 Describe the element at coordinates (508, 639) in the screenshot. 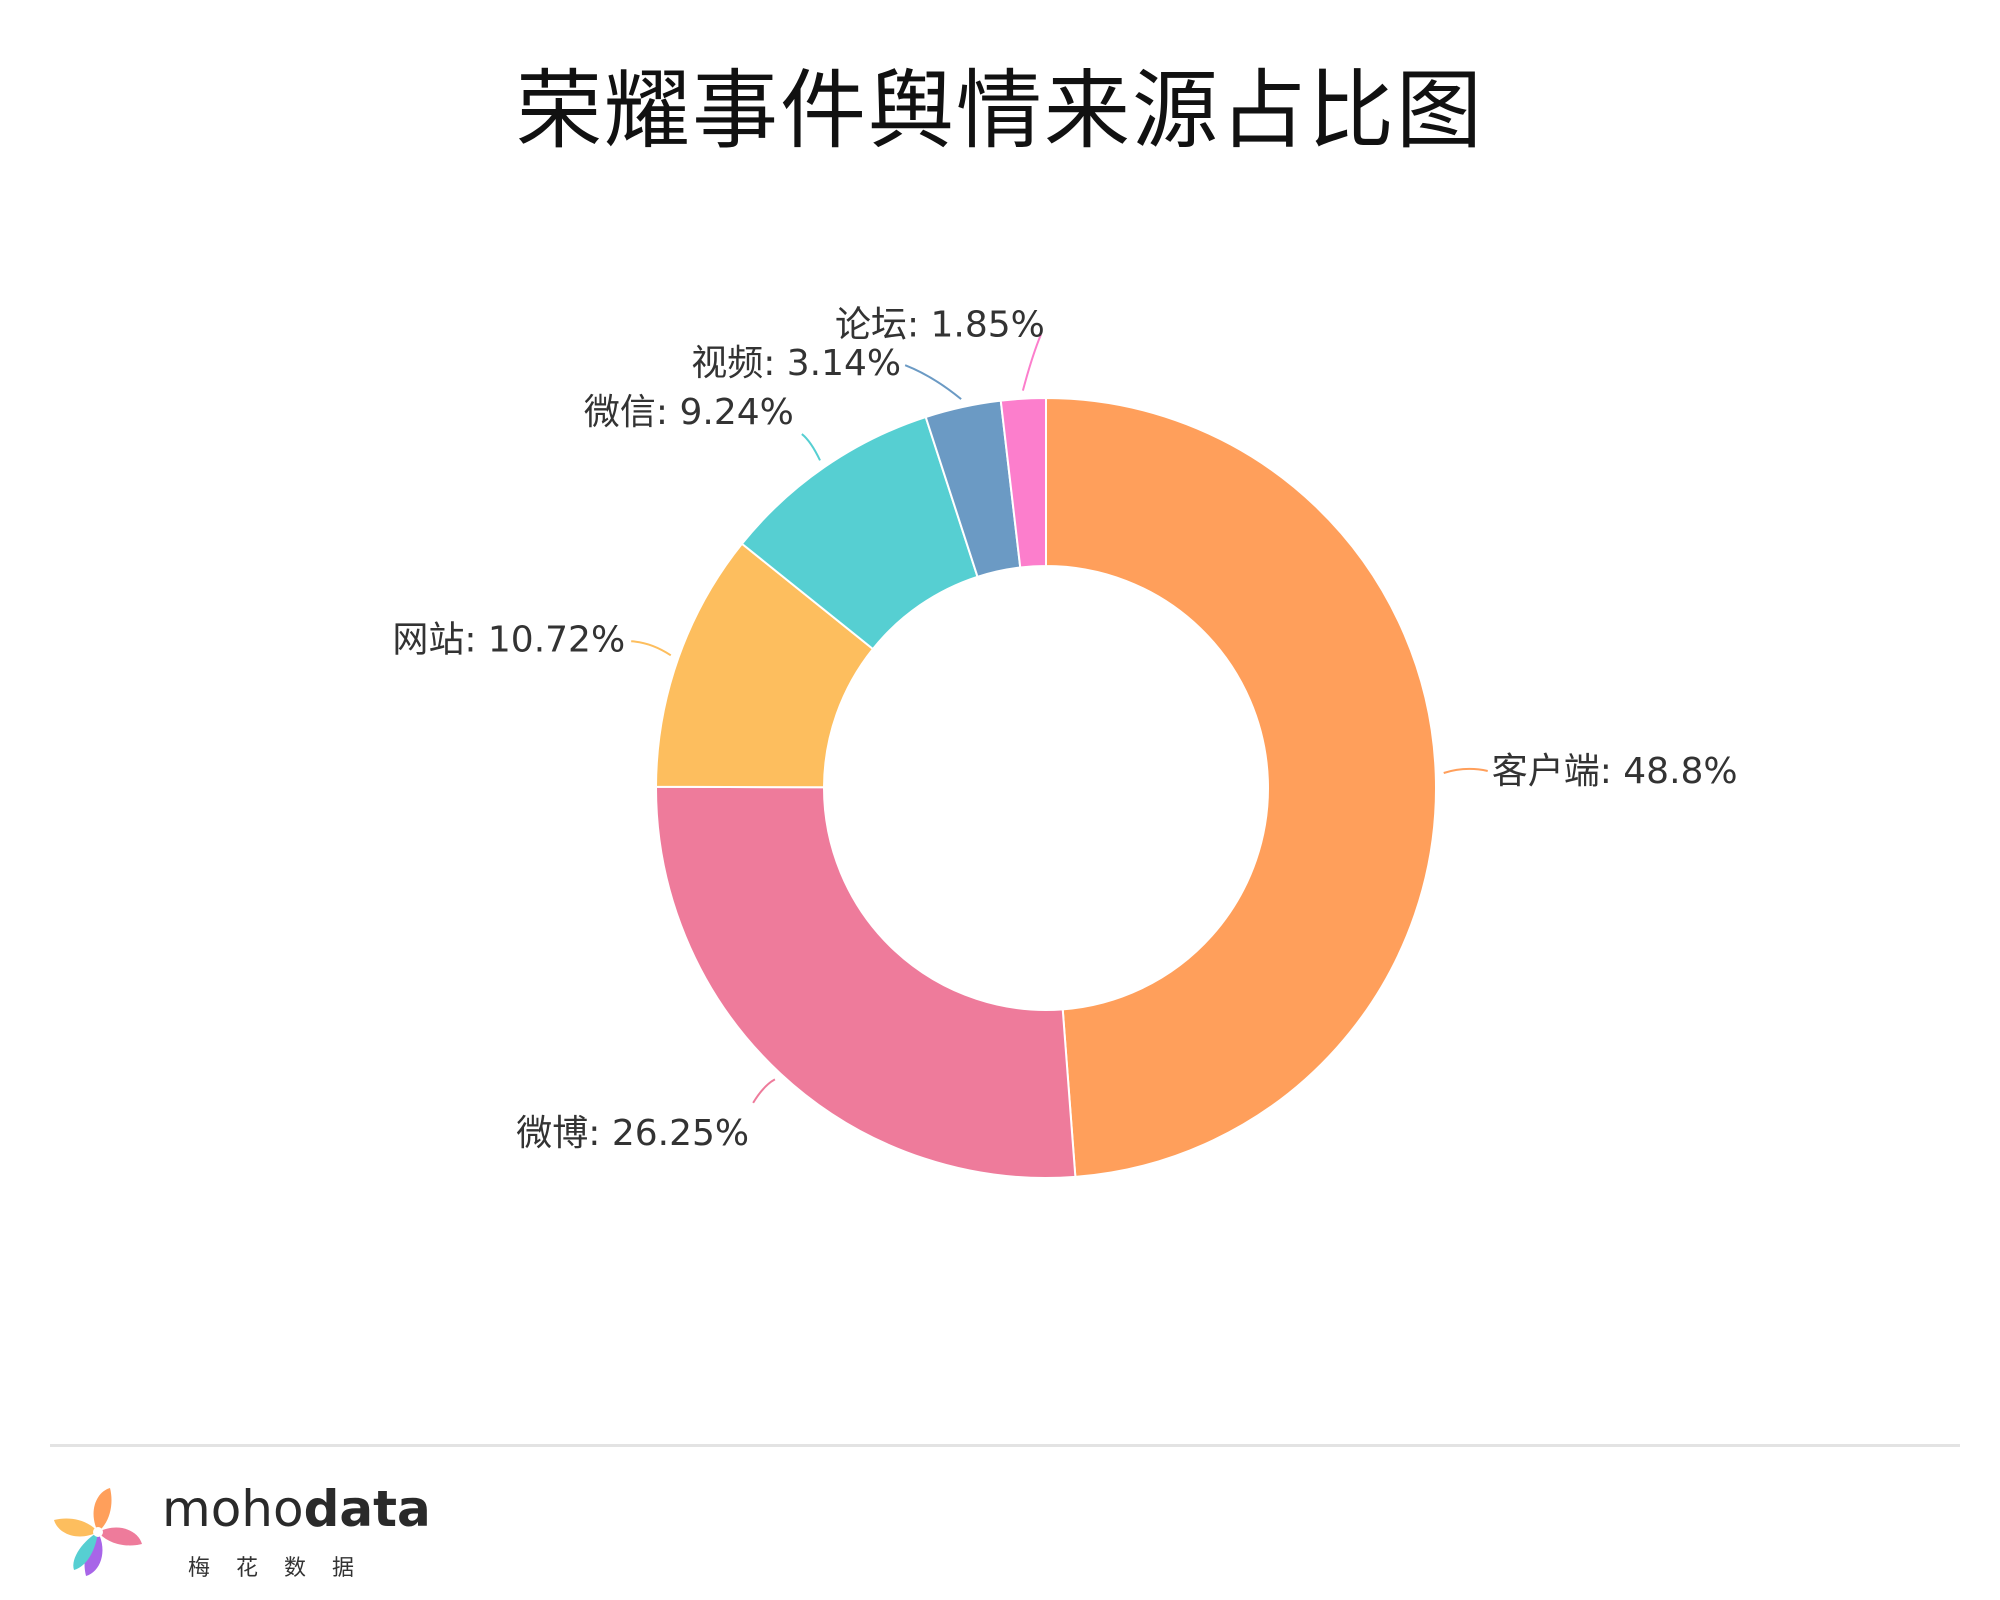

I see `slice-label-3: 网站: 10.72%` at that location.